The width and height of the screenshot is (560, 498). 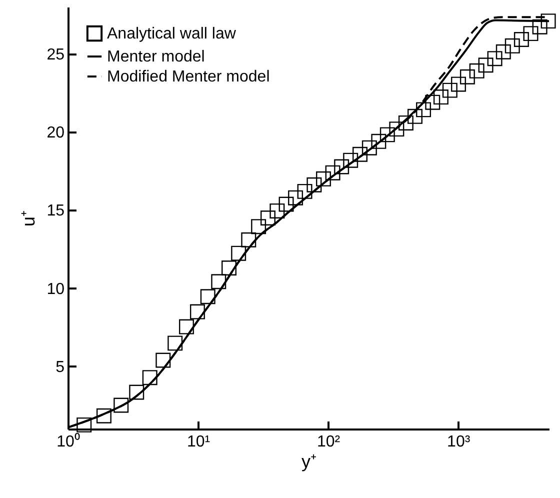 What do you see at coordinates (68, 441) in the screenshot?
I see `x-tick-label: 10⁰` at bounding box center [68, 441].